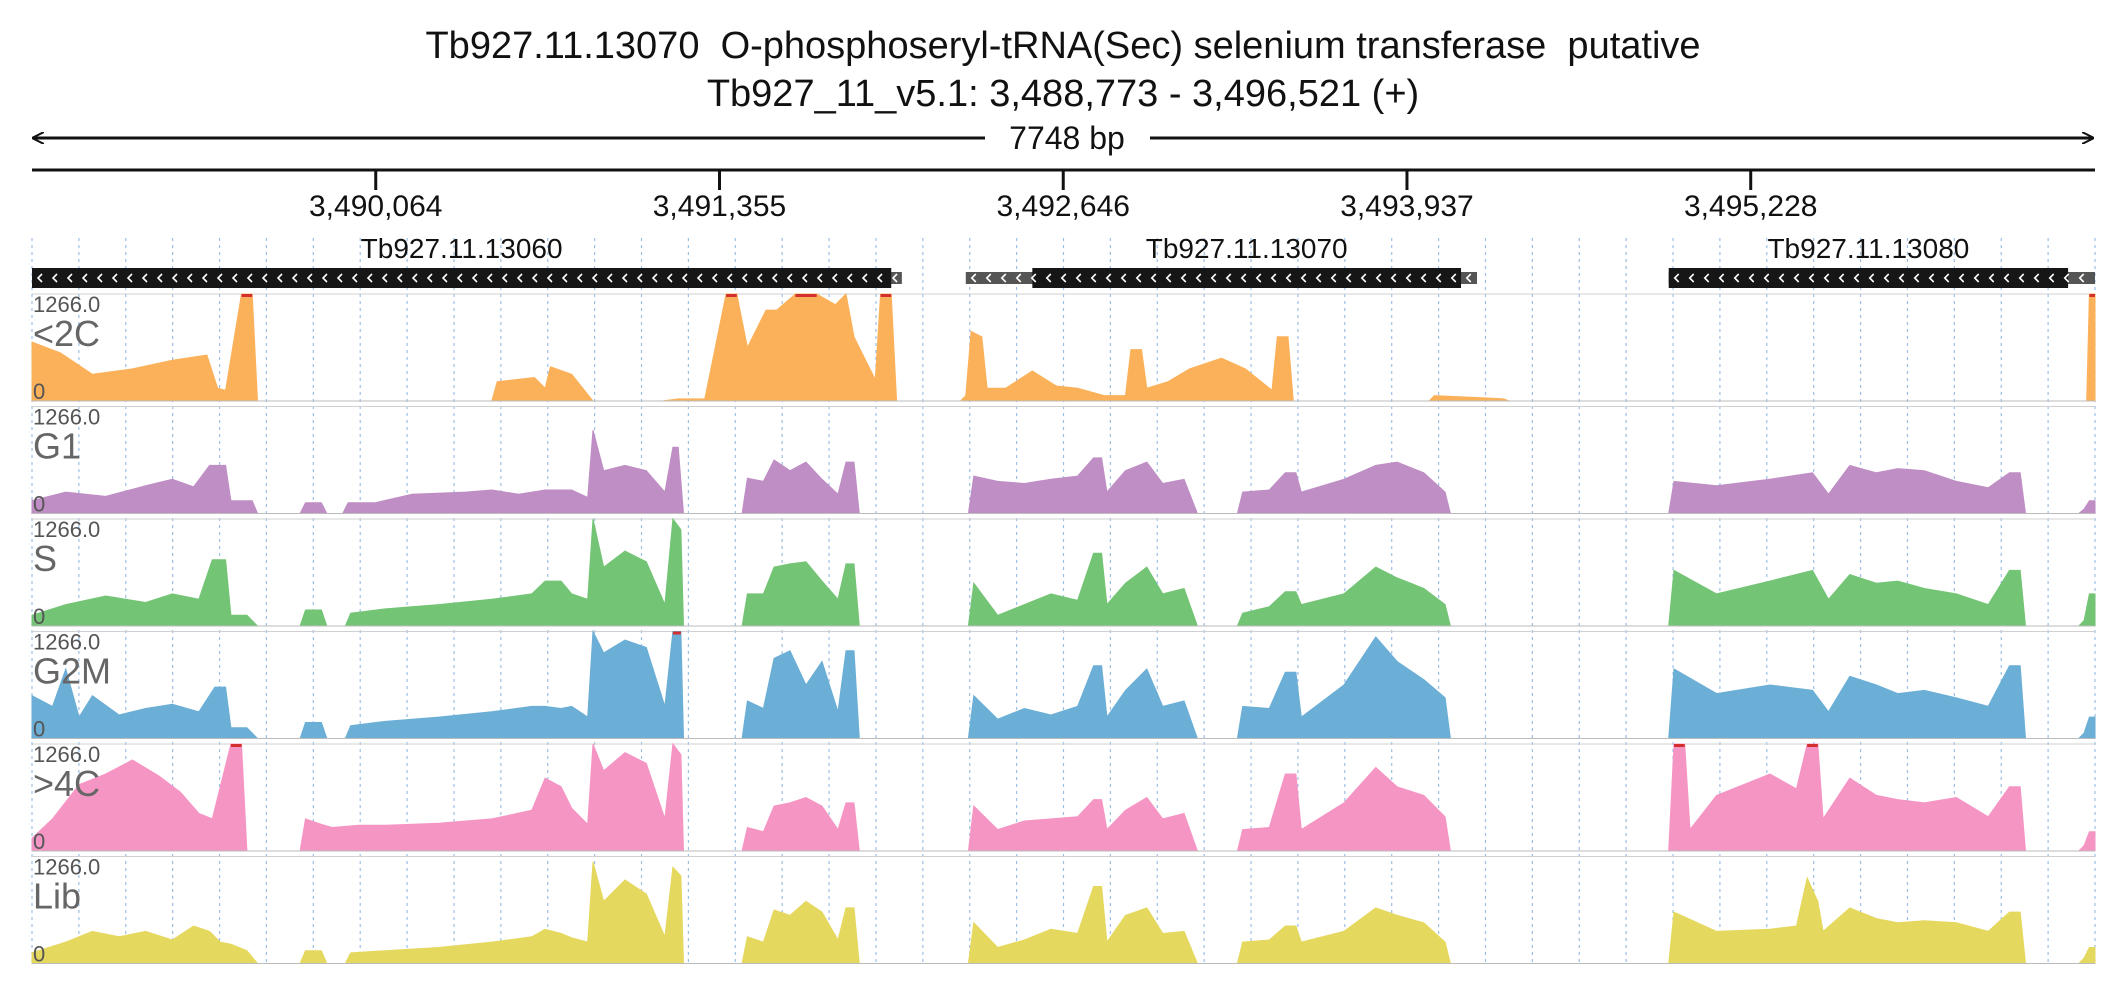 This screenshot has height=1000, width=2126. Describe the element at coordinates (375, 206) in the screenshot. I see `ruler-tick-label: 3,490,064` at that location.